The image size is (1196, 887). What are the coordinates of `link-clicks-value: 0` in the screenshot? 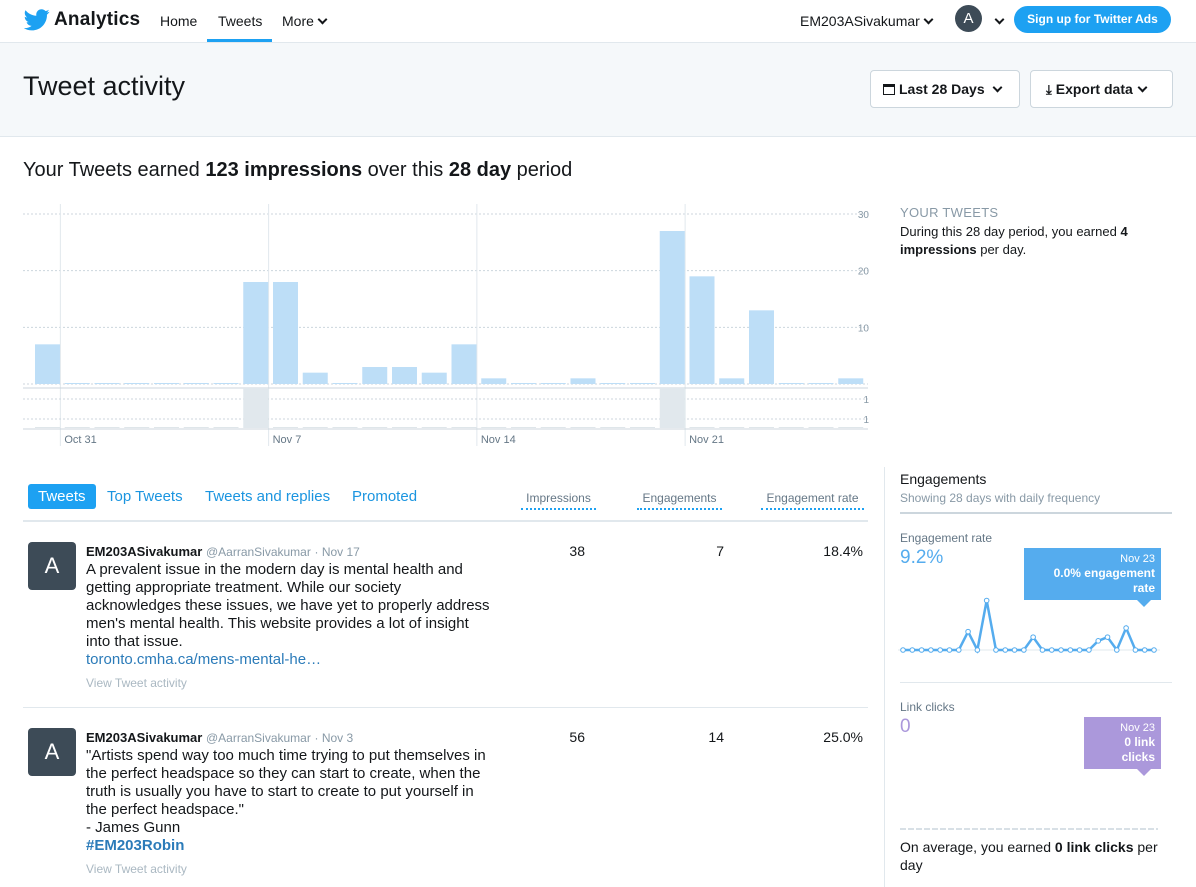 It's located at (905, 726).